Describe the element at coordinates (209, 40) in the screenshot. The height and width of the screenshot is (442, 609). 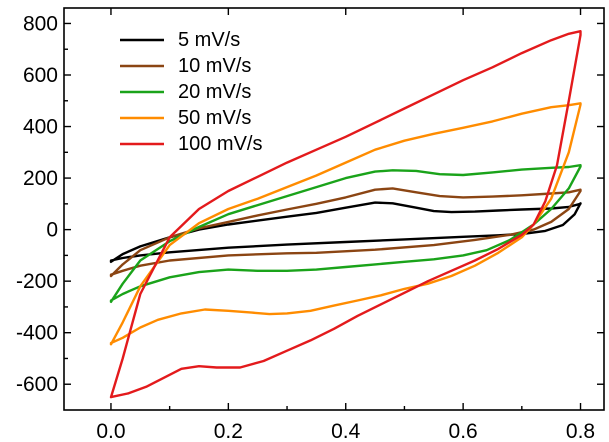
I see `legend-label: 5 mV/s` at that location.